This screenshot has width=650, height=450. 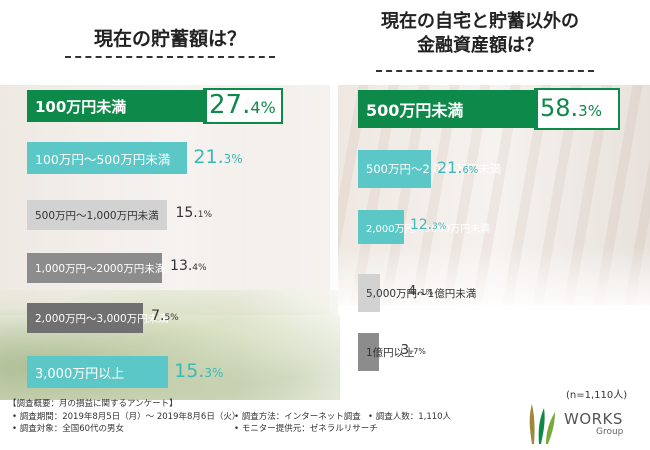 I want to click on bar-value-label: 15. 1%, so click(x=193, y=213).